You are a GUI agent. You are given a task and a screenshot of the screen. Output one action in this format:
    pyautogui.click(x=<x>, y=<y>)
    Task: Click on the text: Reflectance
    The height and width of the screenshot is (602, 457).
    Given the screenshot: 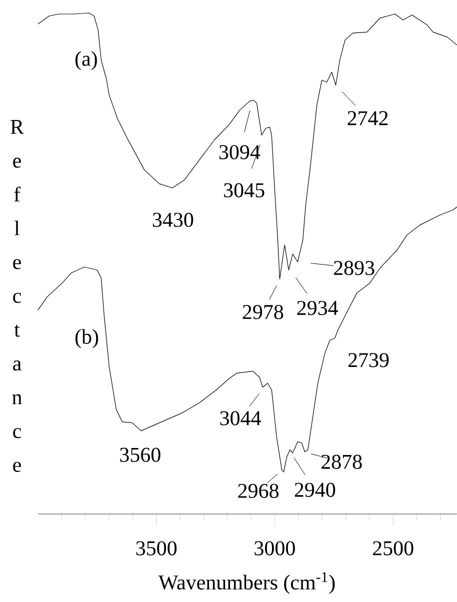 What is the action you would take?
    pyautogui.click(x=17, y=296)
    